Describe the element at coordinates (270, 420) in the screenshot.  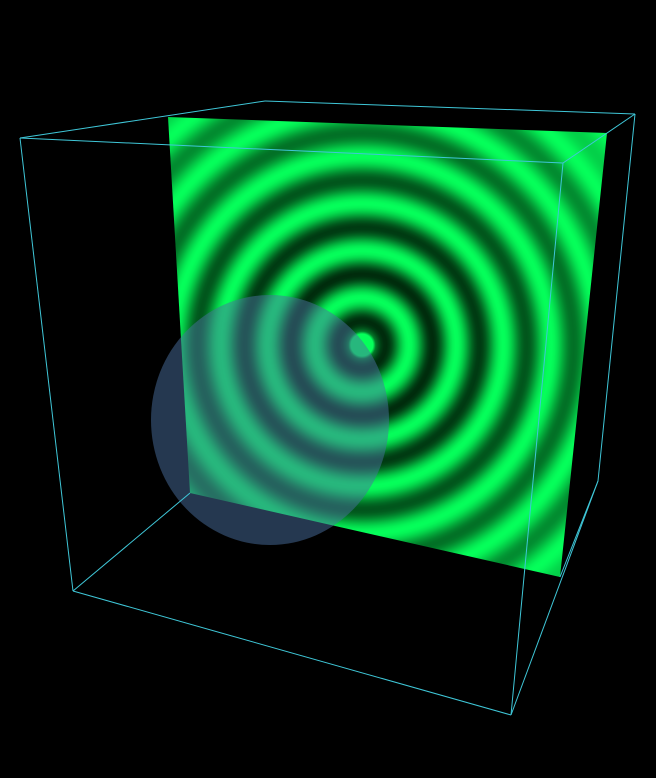
I see `translucent-sphere` at that location.